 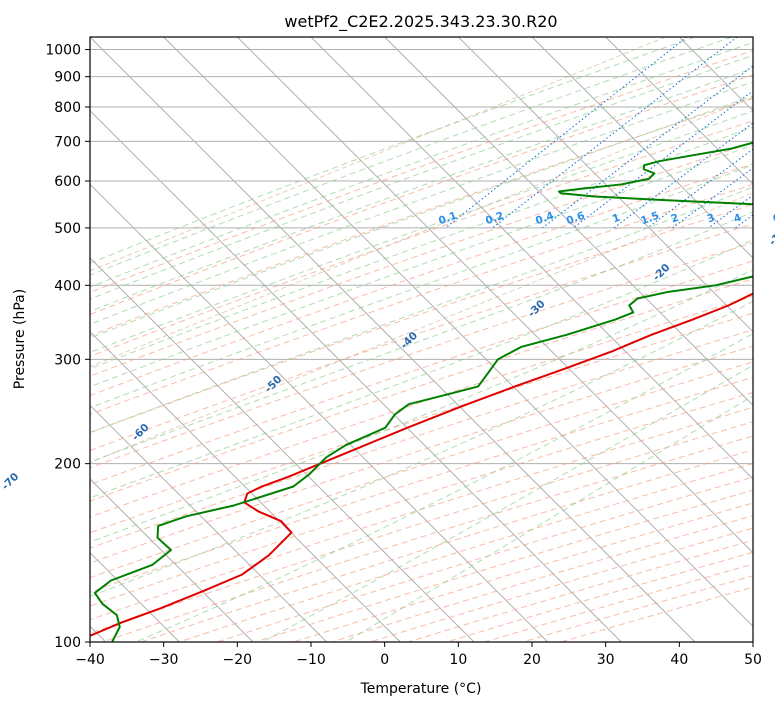 What do you see at coordinates (545, 219) in the screenshot?
I see `mixing-ratio-label: 0.4` at bounding box center [545, 219].